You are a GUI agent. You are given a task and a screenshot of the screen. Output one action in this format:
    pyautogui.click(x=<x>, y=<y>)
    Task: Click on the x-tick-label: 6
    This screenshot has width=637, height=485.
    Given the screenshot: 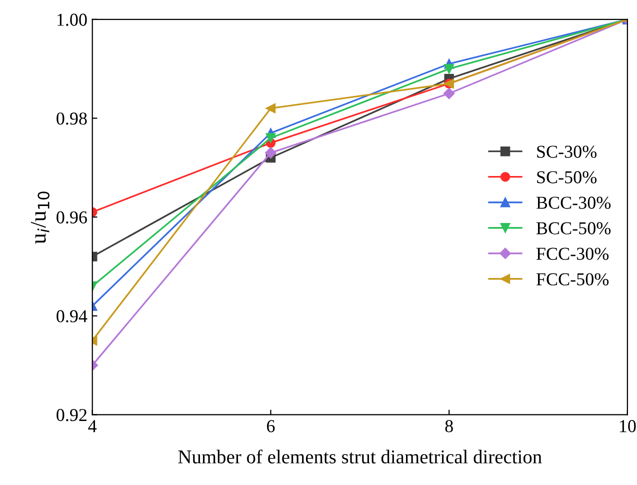 What is the action you would take?
    pyautogui.click(x=270, y=426)
    